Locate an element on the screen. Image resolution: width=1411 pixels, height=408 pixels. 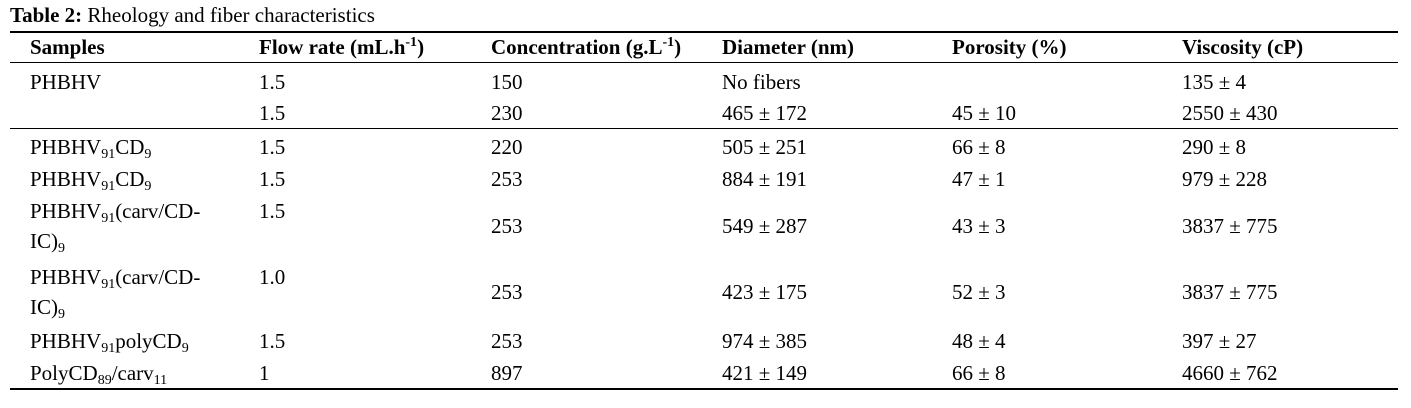
cell-viscosity: 4660 ± 762 is located at coordinates (1230, 373).